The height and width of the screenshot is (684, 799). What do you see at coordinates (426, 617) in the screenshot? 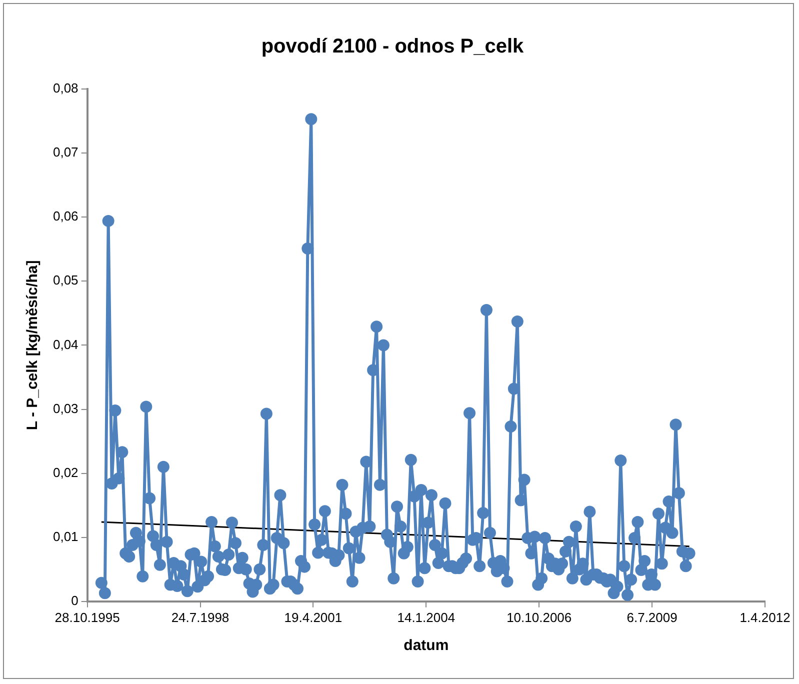
I see `x-tick-label: 14.1.2004` at bounding box center [426, 617].